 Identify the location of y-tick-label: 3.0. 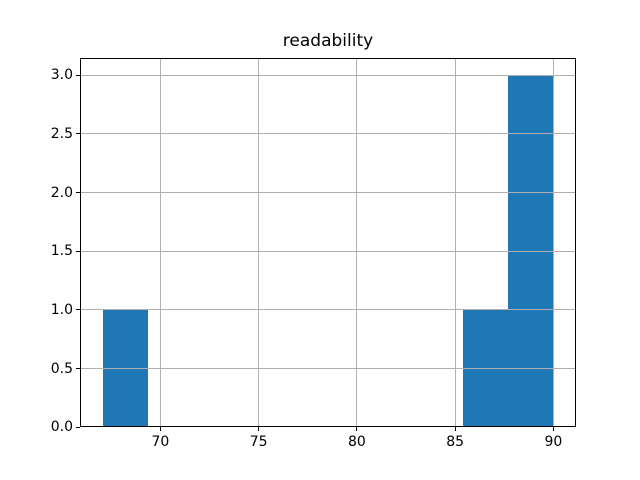
(61, 75).